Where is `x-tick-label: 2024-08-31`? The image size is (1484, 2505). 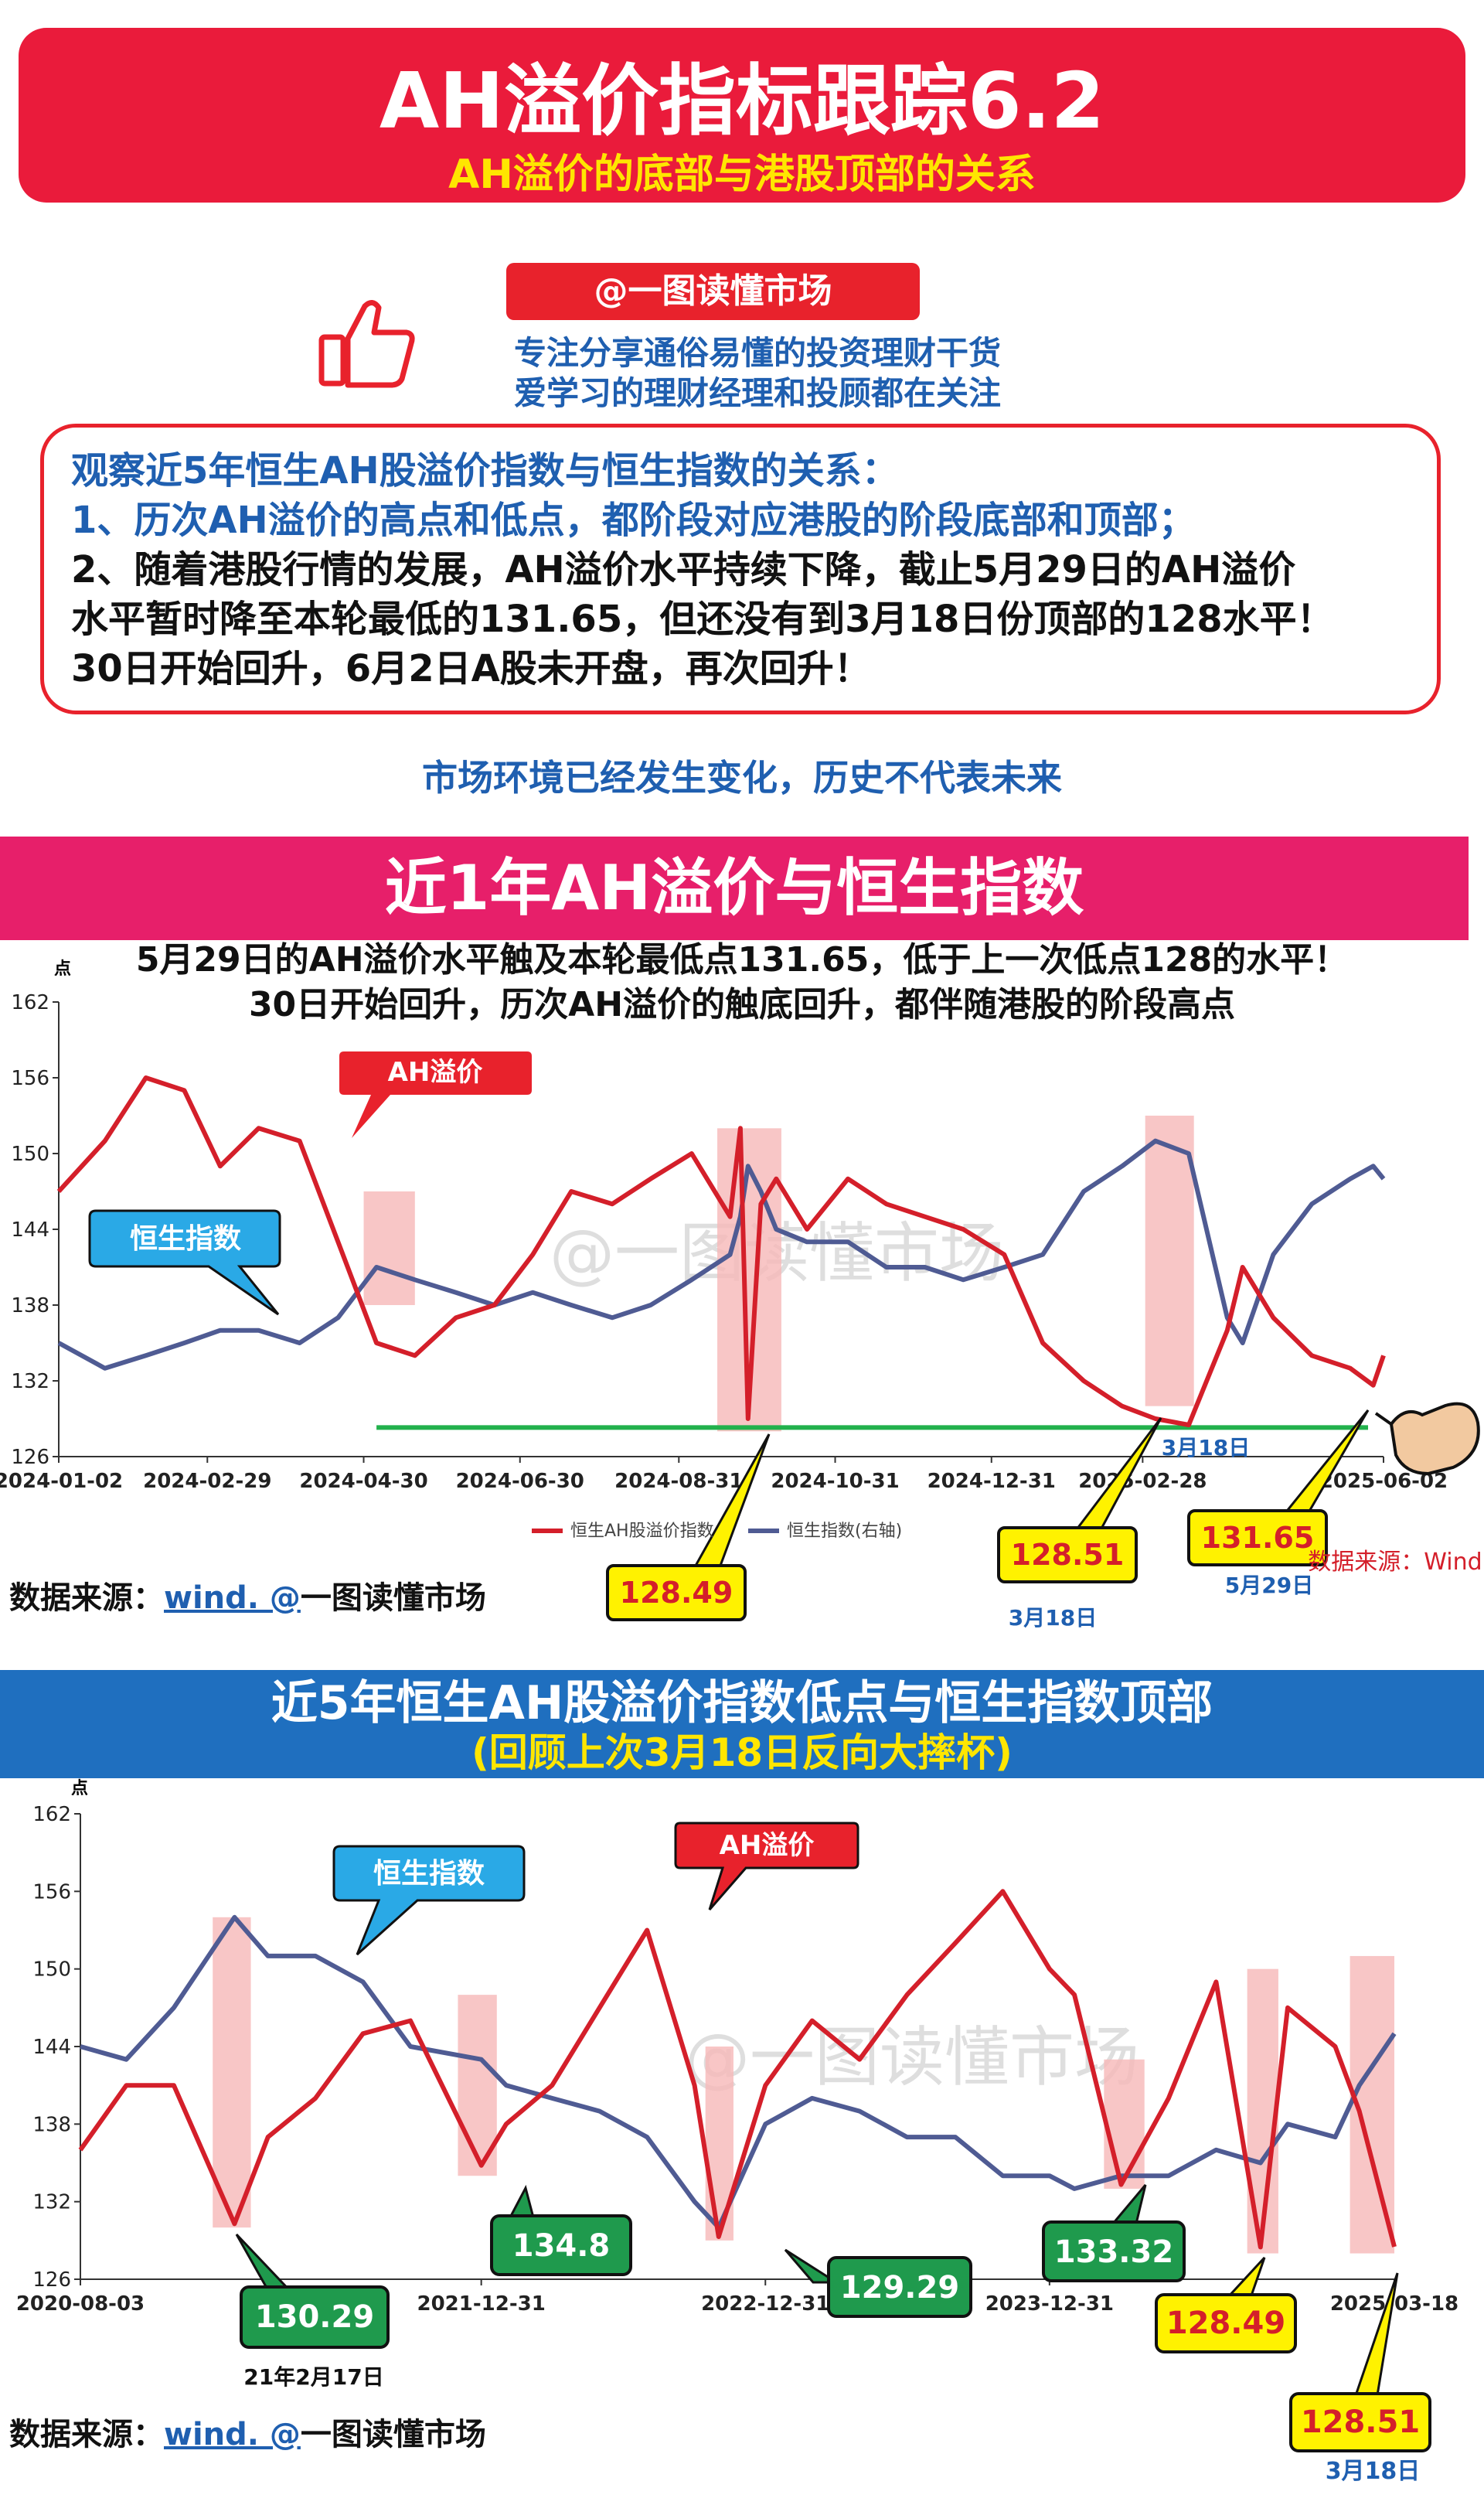
x-tick-label: 2024-08-31 is located at coordinates (678, 1481).